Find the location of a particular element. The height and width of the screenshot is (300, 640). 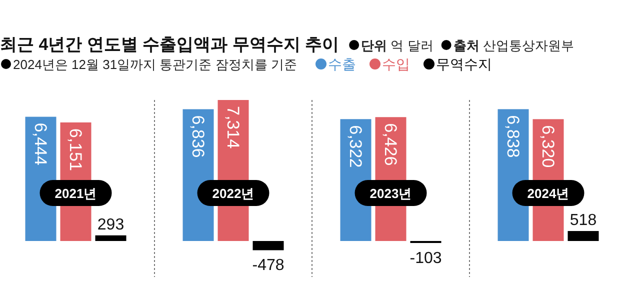

data-label: 6,322 is located at coordinates (356, 146).